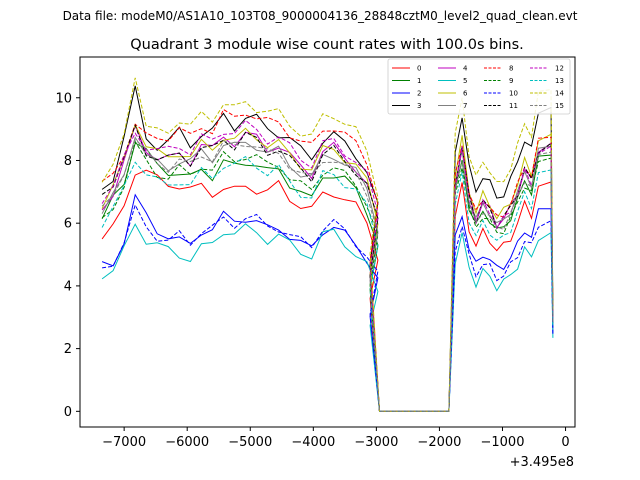 The height and width of the screenshot is (480, 640). What do you see at coordinates (68, 412) in the screenshot?
I see `y-tick-label: 0` at bounding box center [68, 412].